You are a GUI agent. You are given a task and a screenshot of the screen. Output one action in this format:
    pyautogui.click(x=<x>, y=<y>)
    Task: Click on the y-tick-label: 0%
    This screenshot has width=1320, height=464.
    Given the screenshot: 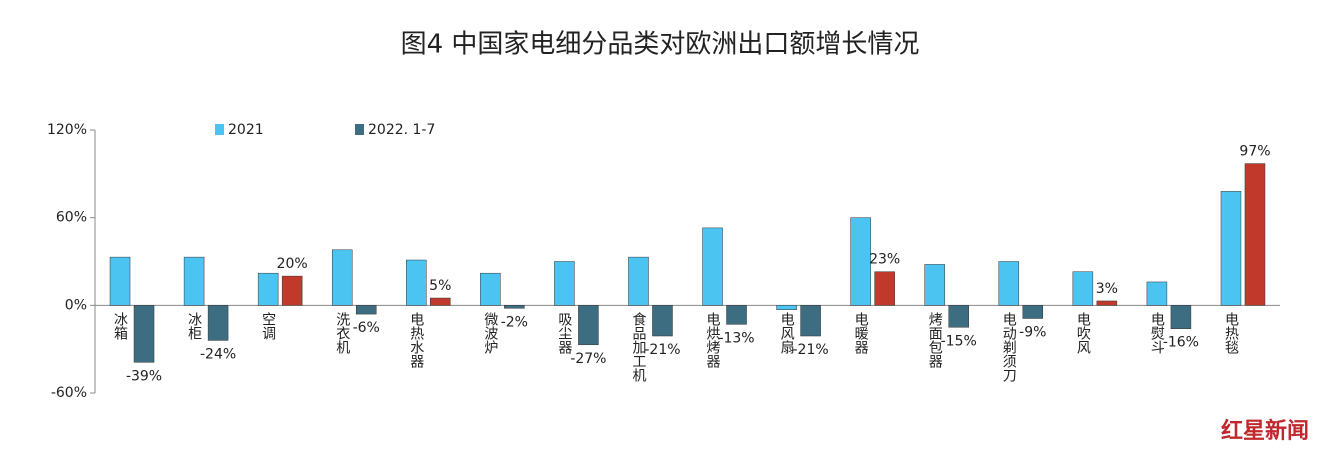 What is the action you would take?
    pyautogui.click(x=76, y=305)
    